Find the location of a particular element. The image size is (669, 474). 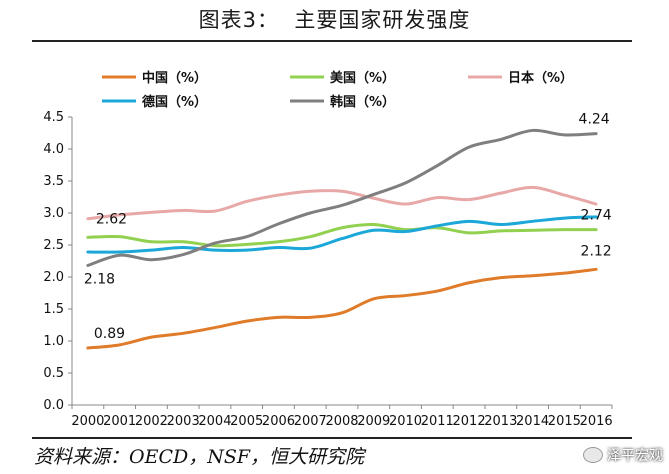

x-tick-label: 2007 is located at coordinates (310, 421).